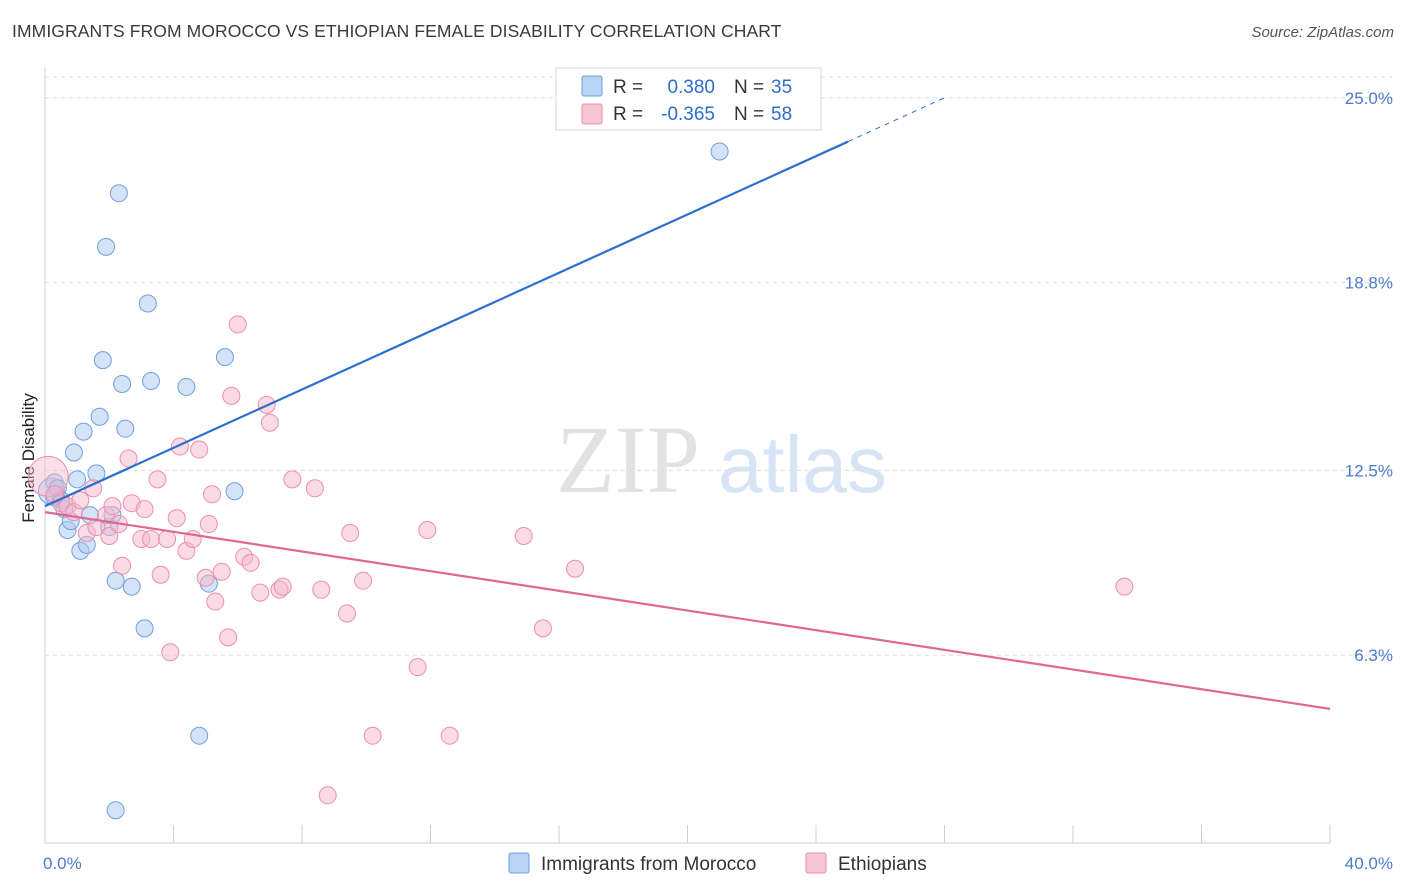 This screenshot has width=1406, height=892. Describe the element at coordinates (1369, 98) in the screenshot. I see `y-tick-label: 25.0%` at that location.